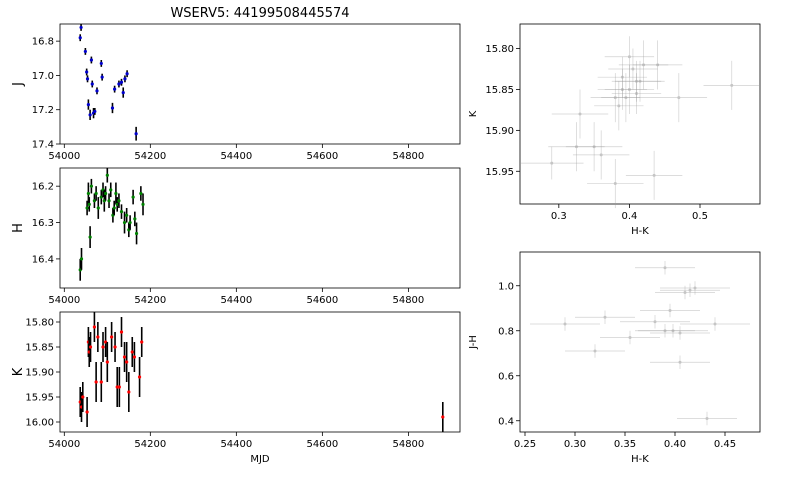 The height and width of the screenshot is (480, 800). I want to click on y-tick-label: 15.80, so click(39, 323).